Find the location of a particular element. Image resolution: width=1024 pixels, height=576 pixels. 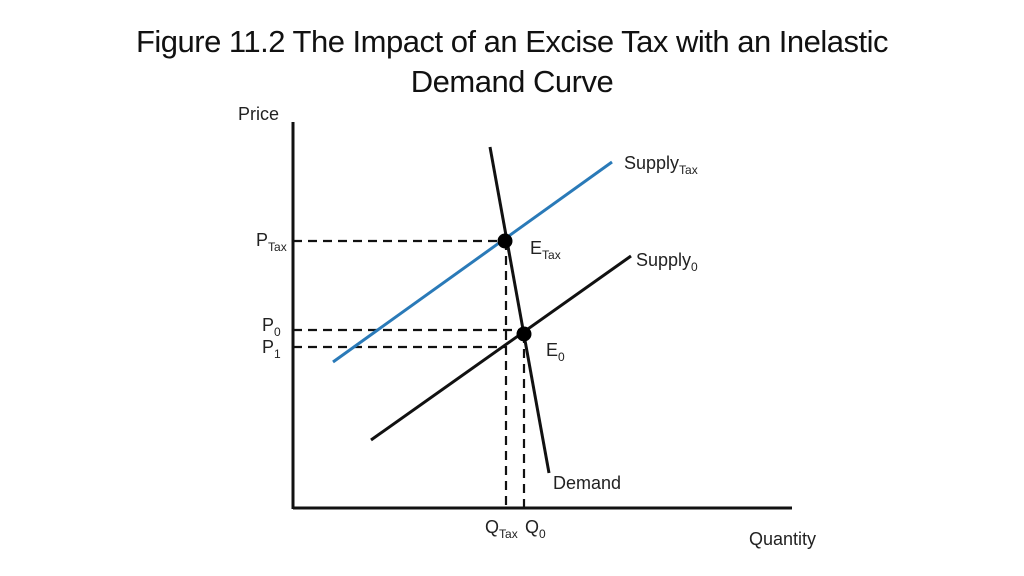

demand-curve is located at coordinates (519, 310).